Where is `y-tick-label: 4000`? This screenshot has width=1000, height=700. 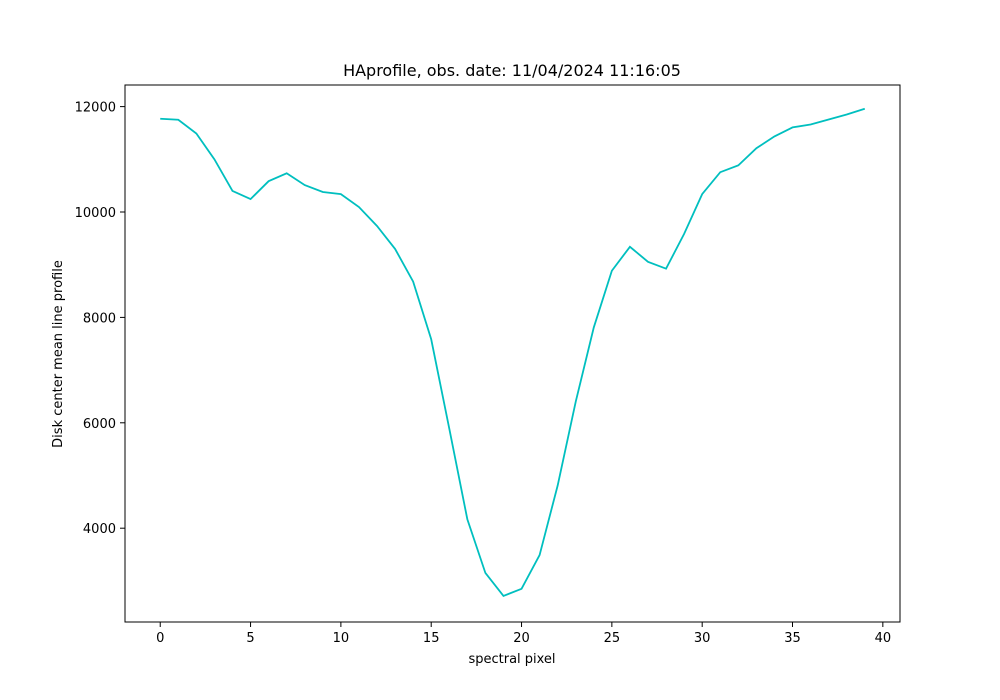
y-tick-label: 4000 is located at coordinates (99, 529).